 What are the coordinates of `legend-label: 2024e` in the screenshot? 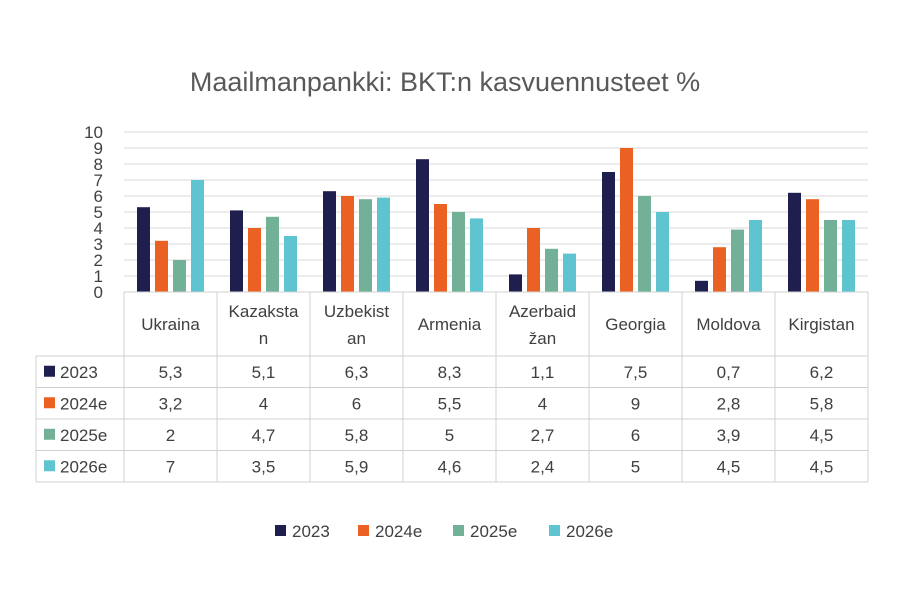 It's located at (398, 531).